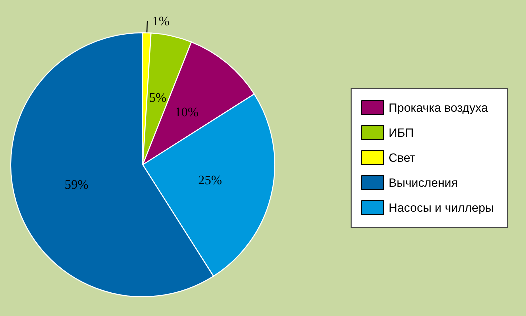 The width and height of the screenshot is (526, 316). Describe the element at coordinates (401, 133) in the screenshot. I see `legend-label: ИБП` at that location.